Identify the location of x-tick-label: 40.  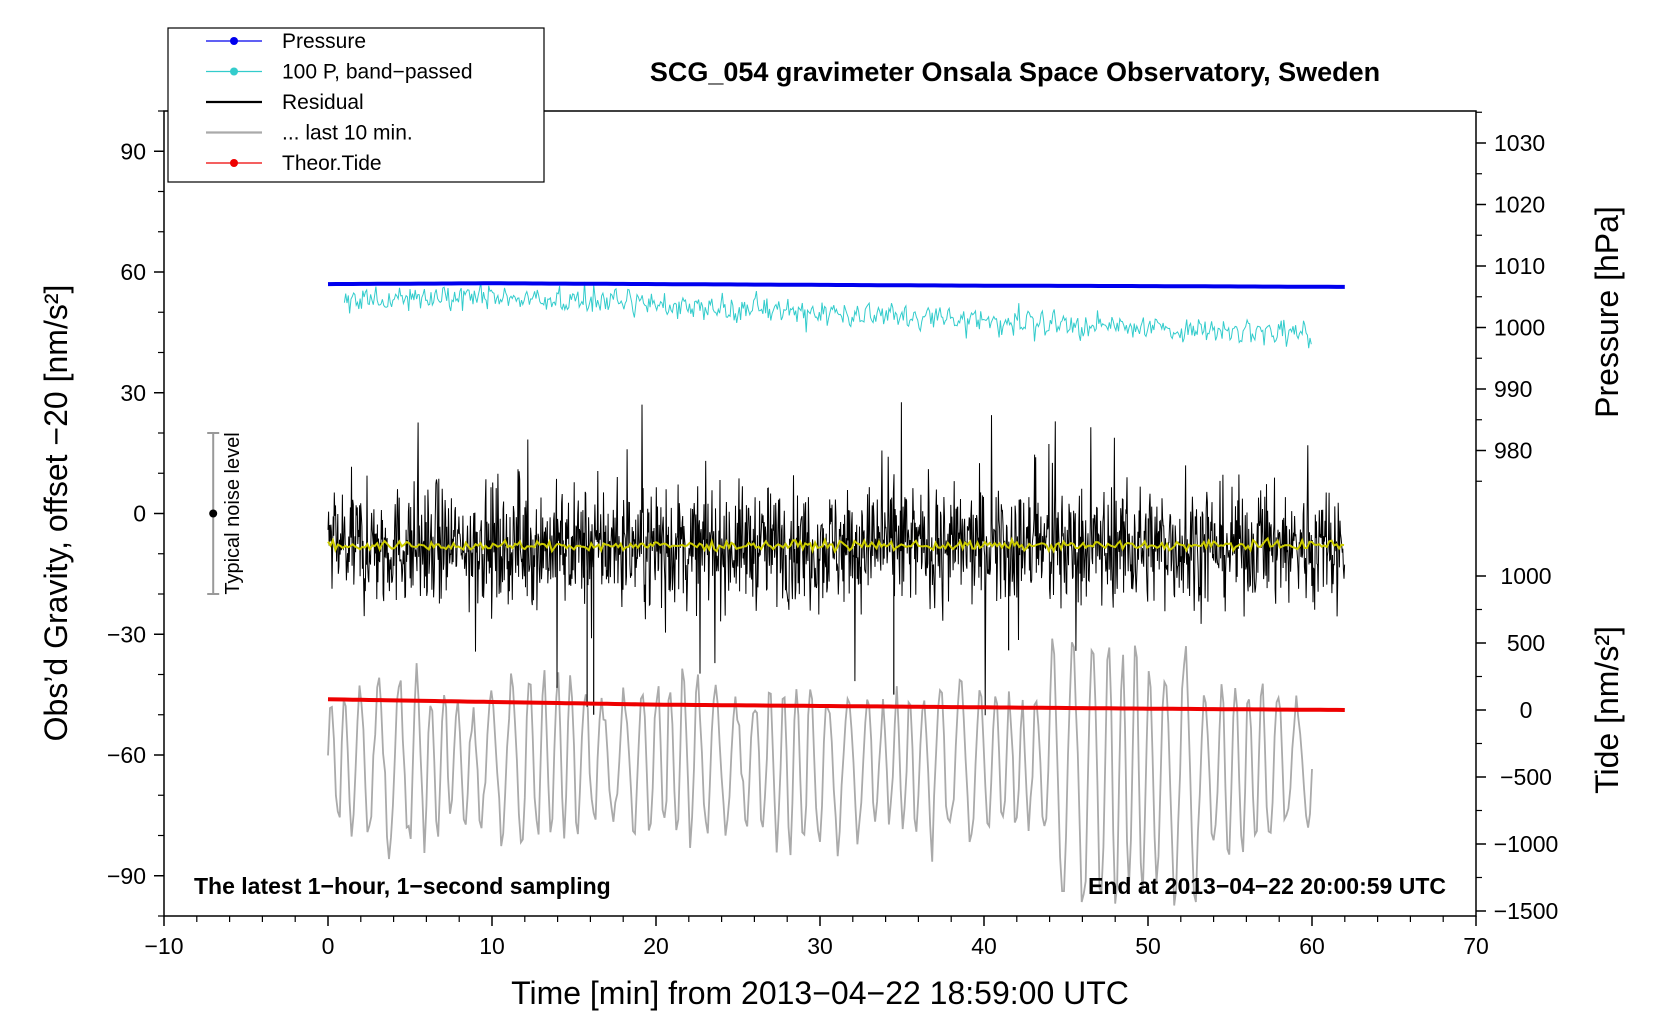
(984, 946).